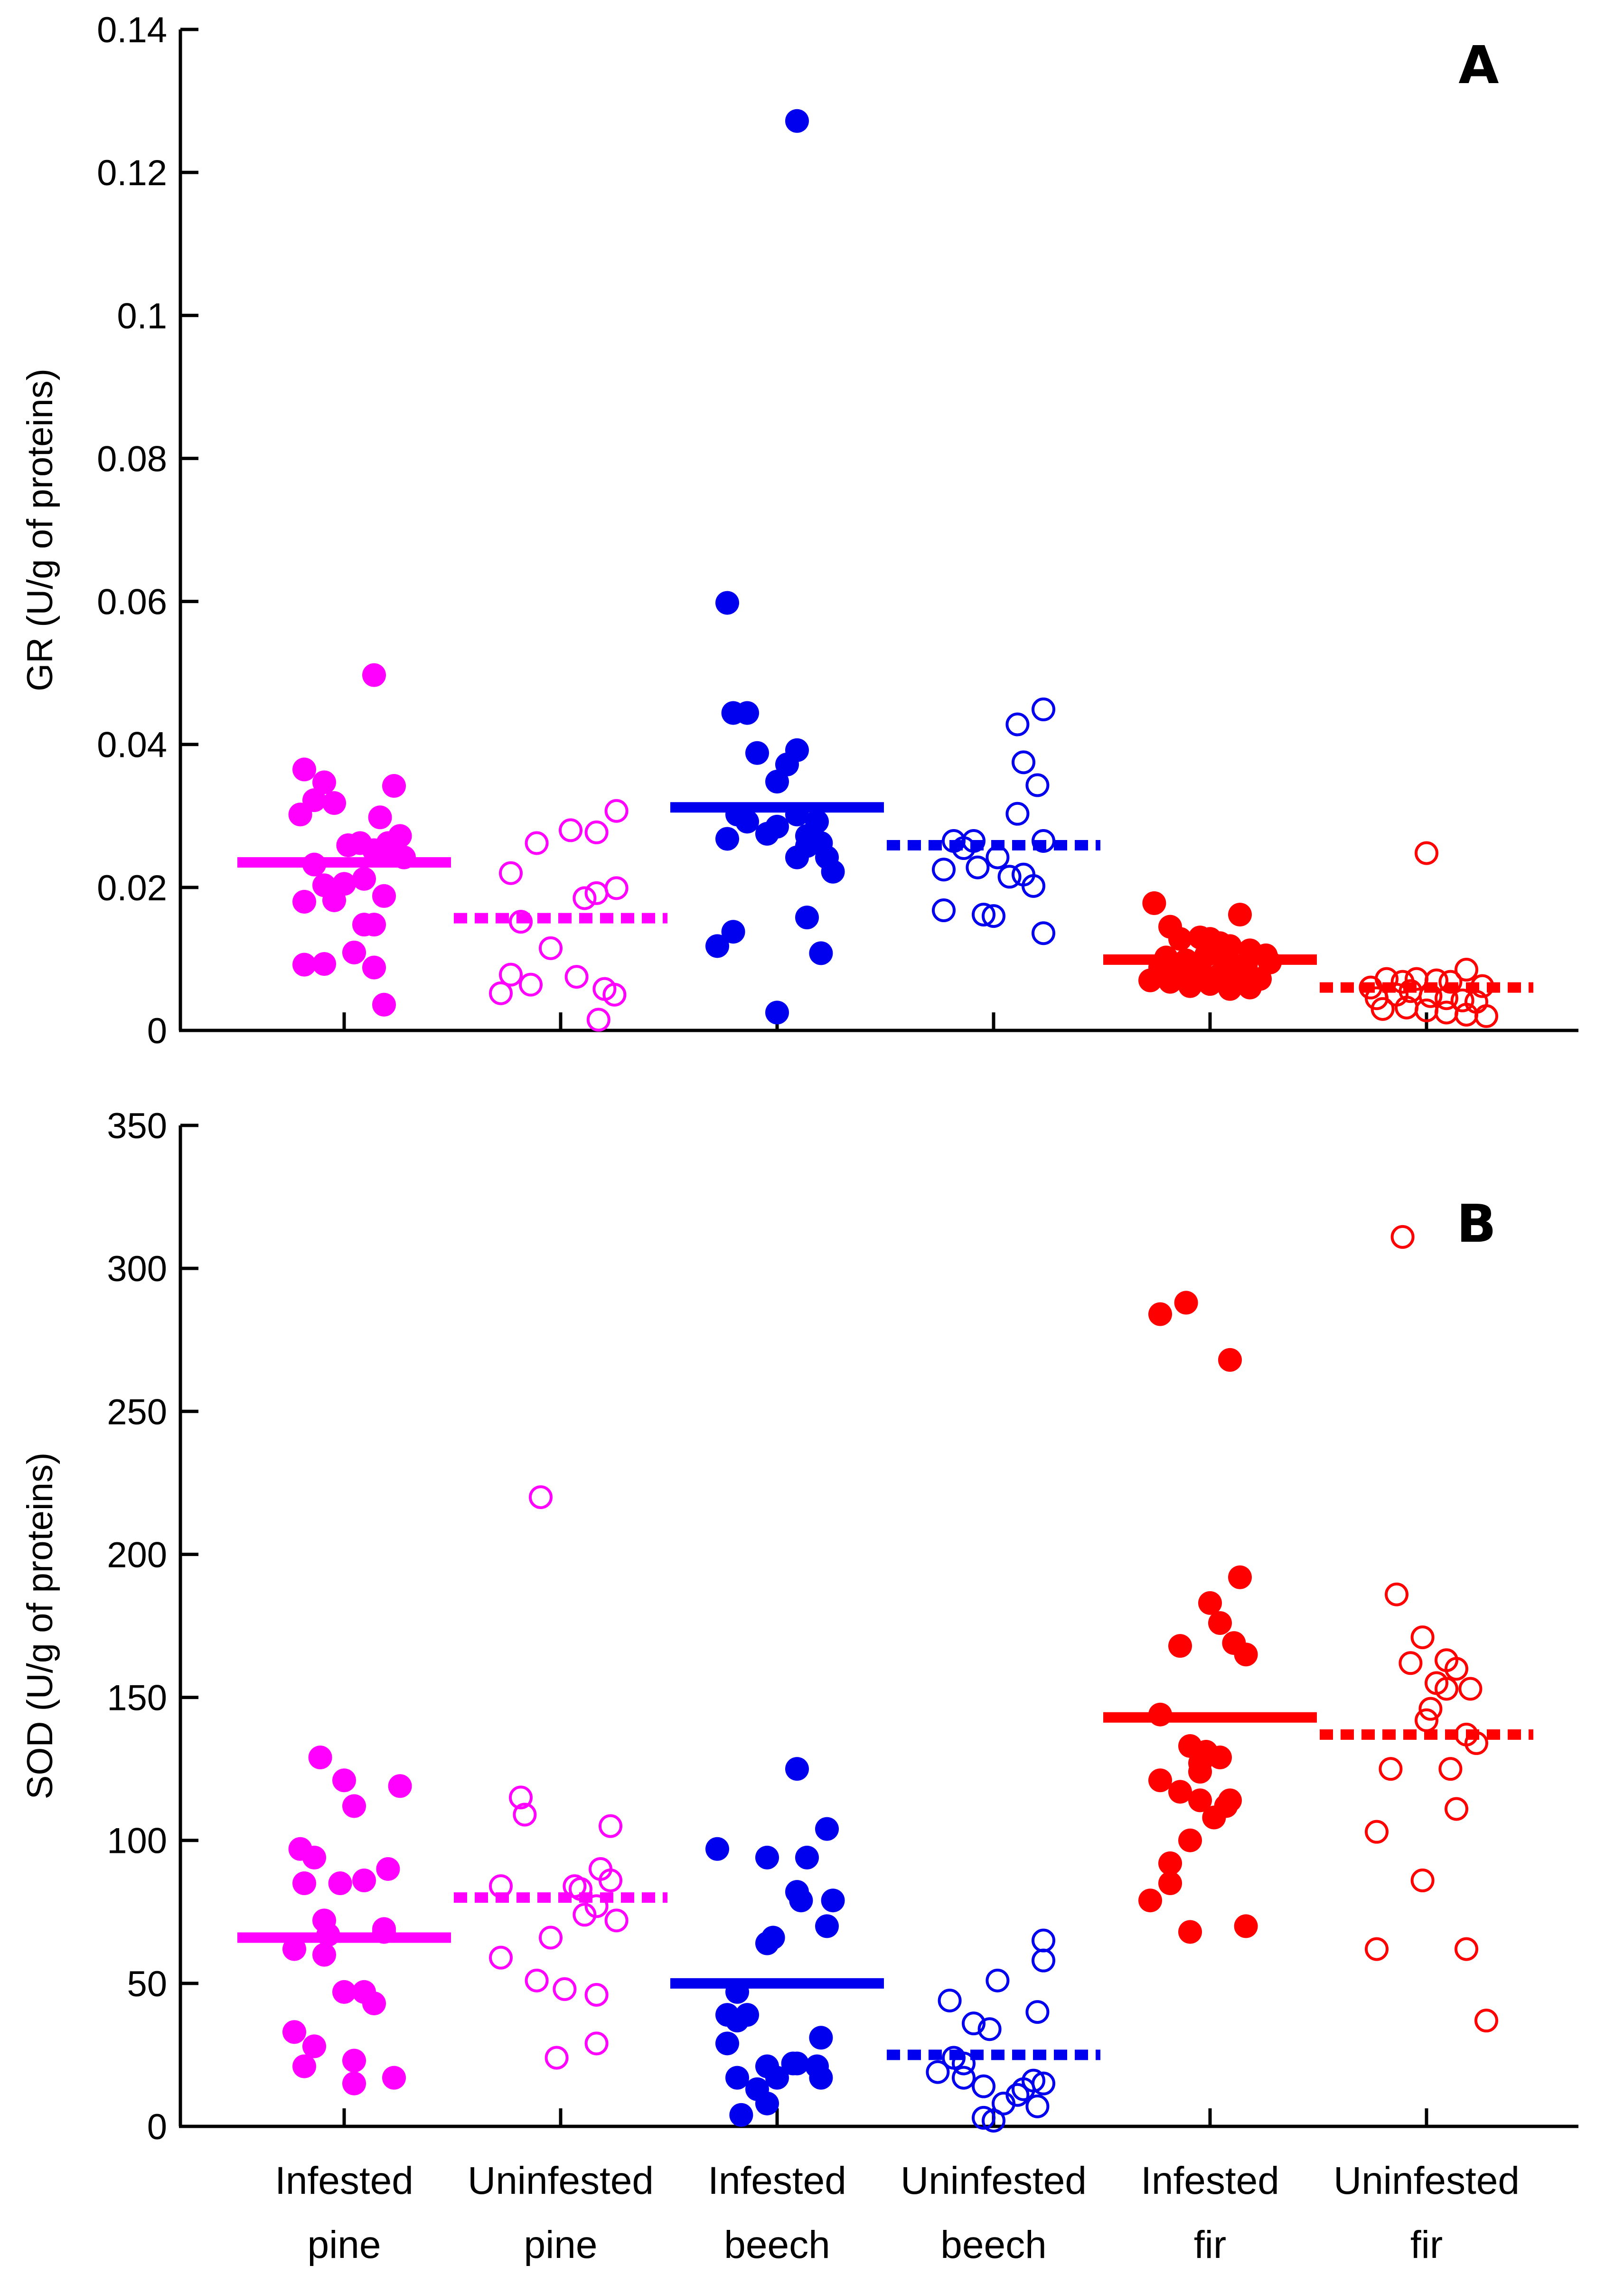 The width and height of the screenshot is (1624, 2294). I want to click on category-label-line2: beech, so click(777, 2244).